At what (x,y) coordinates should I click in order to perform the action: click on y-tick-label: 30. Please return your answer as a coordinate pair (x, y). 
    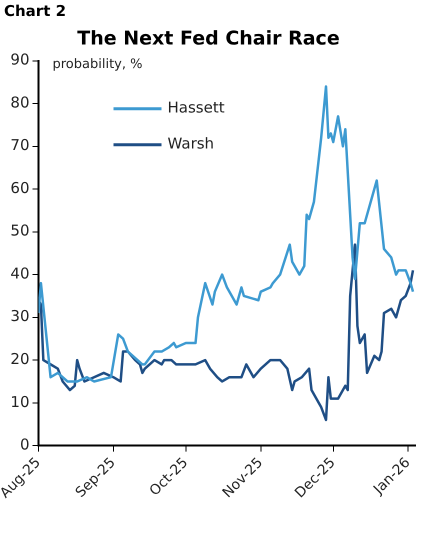
    Looking at the image, I should click on (20, 316).